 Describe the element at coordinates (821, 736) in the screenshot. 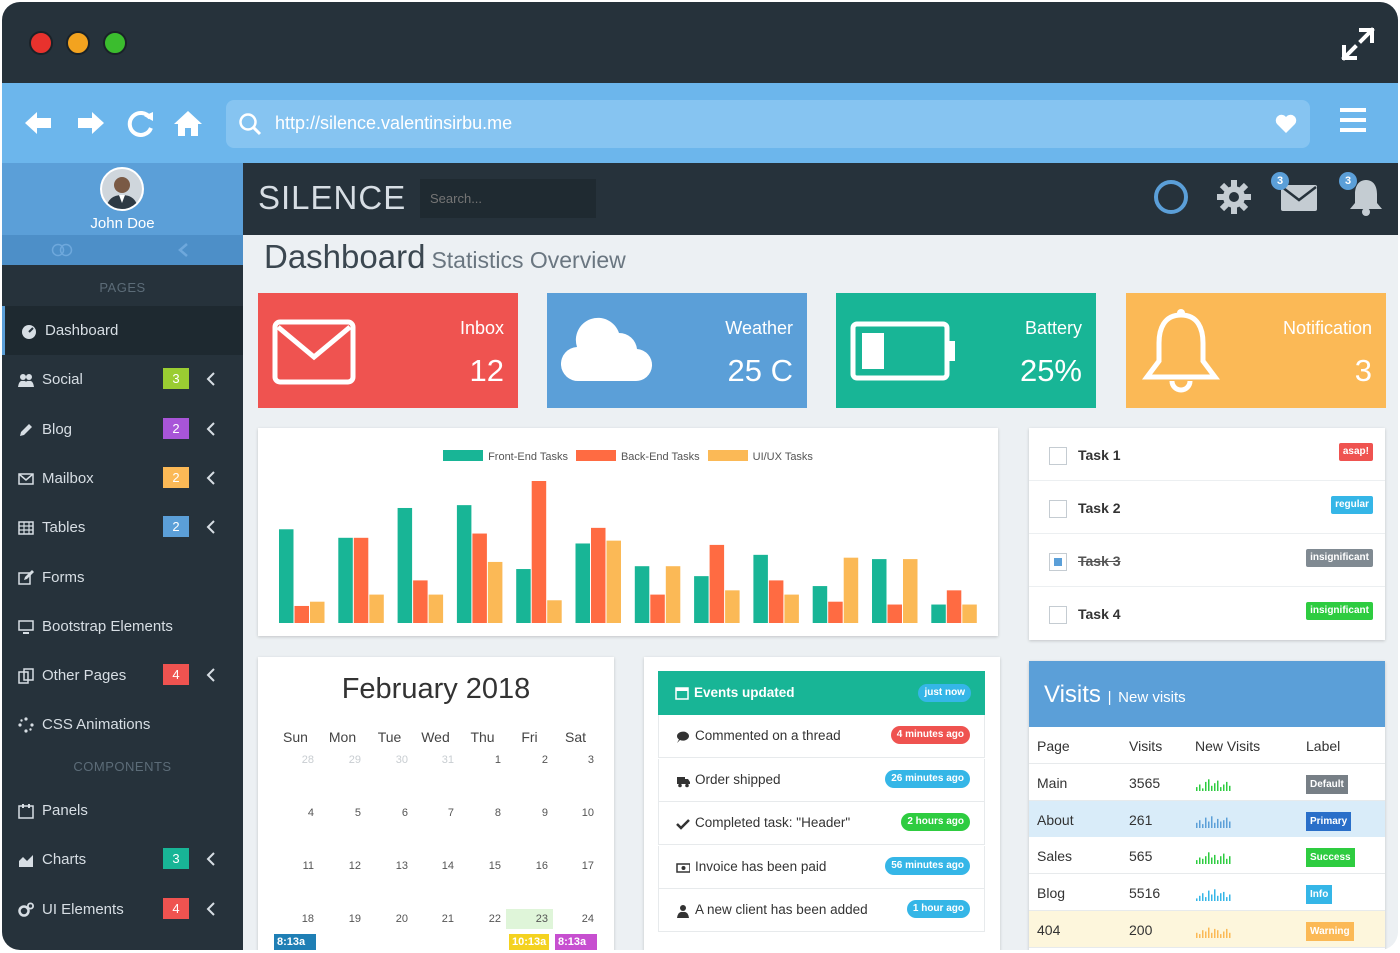

I see `event-item: Commented on a thread 4 minutes ago` at that location.